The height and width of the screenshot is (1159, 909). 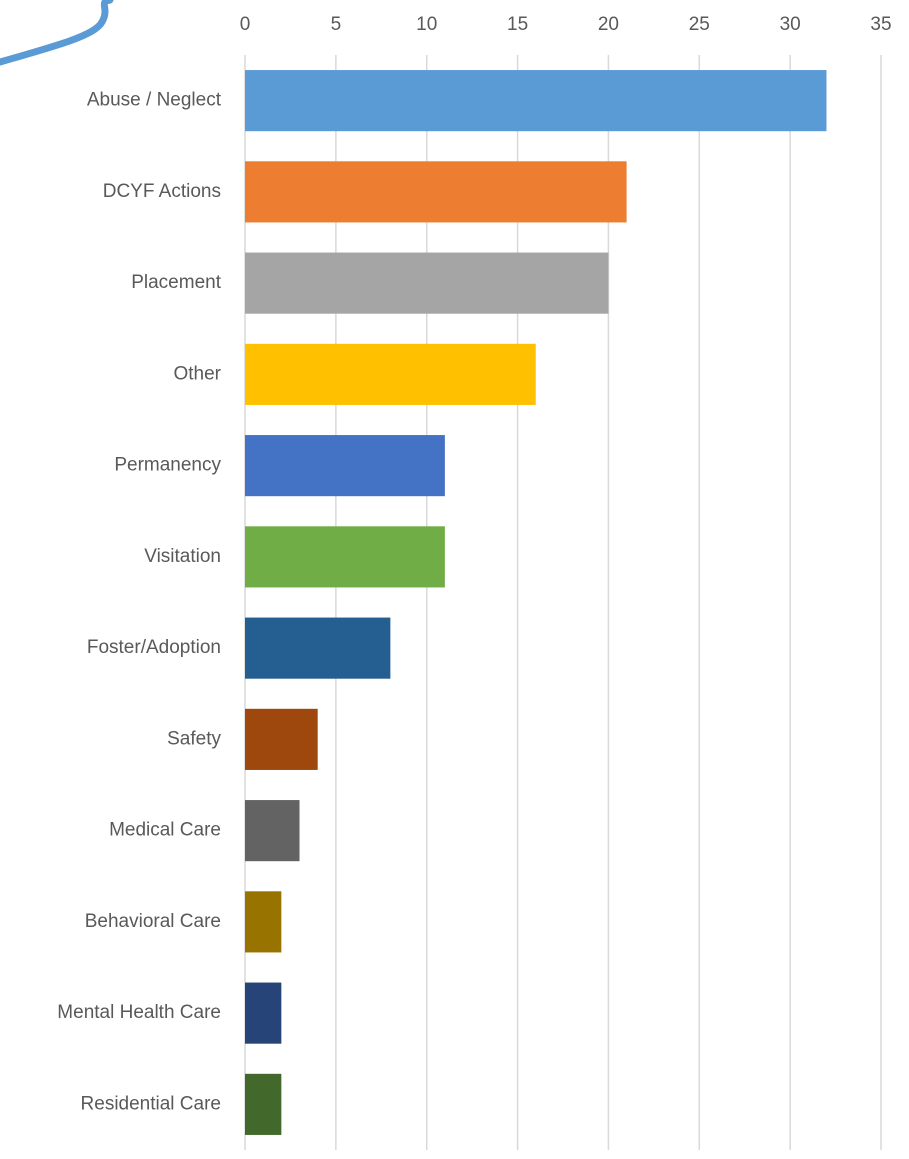 I want to click on y-tick-label: Medical Care, so click(x=165, y=830).